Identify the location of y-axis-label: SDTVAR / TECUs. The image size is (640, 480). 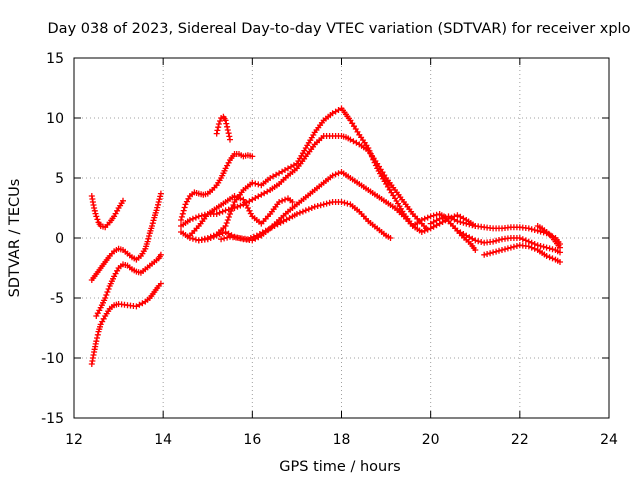
(15, 238).